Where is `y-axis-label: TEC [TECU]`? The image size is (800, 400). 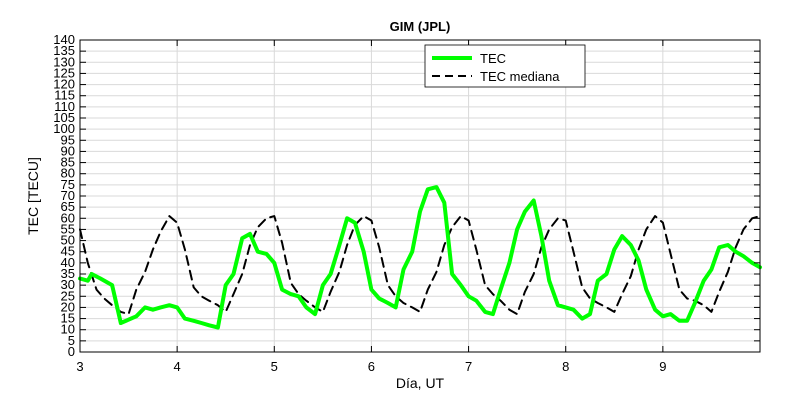
y-axis-label: TEC [TECU] is located at coordinates (33, 196).